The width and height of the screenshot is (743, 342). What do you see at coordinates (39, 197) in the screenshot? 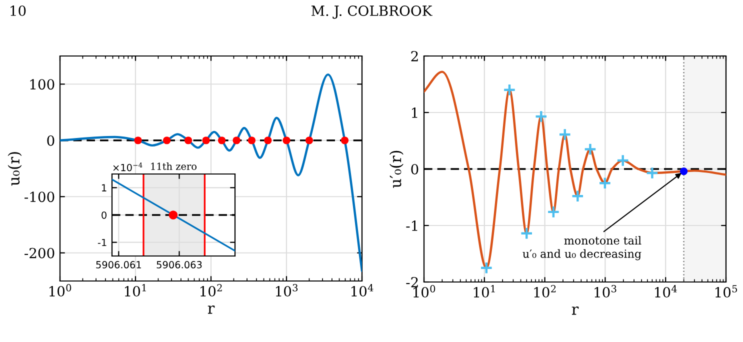
I see `y-tick-label: -100` at bounding box center [39, 197].